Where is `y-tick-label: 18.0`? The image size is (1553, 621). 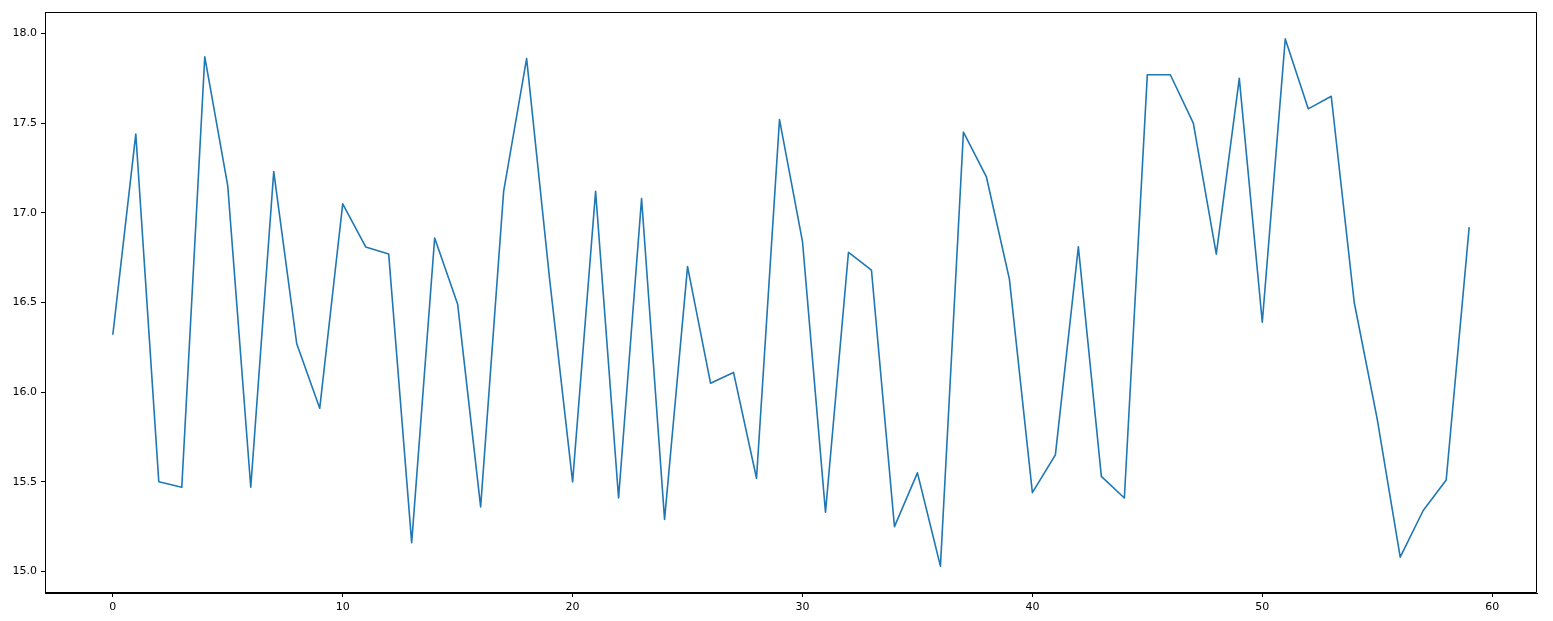
y-tick-label: 18.0 is located at coordinates (24, 33).